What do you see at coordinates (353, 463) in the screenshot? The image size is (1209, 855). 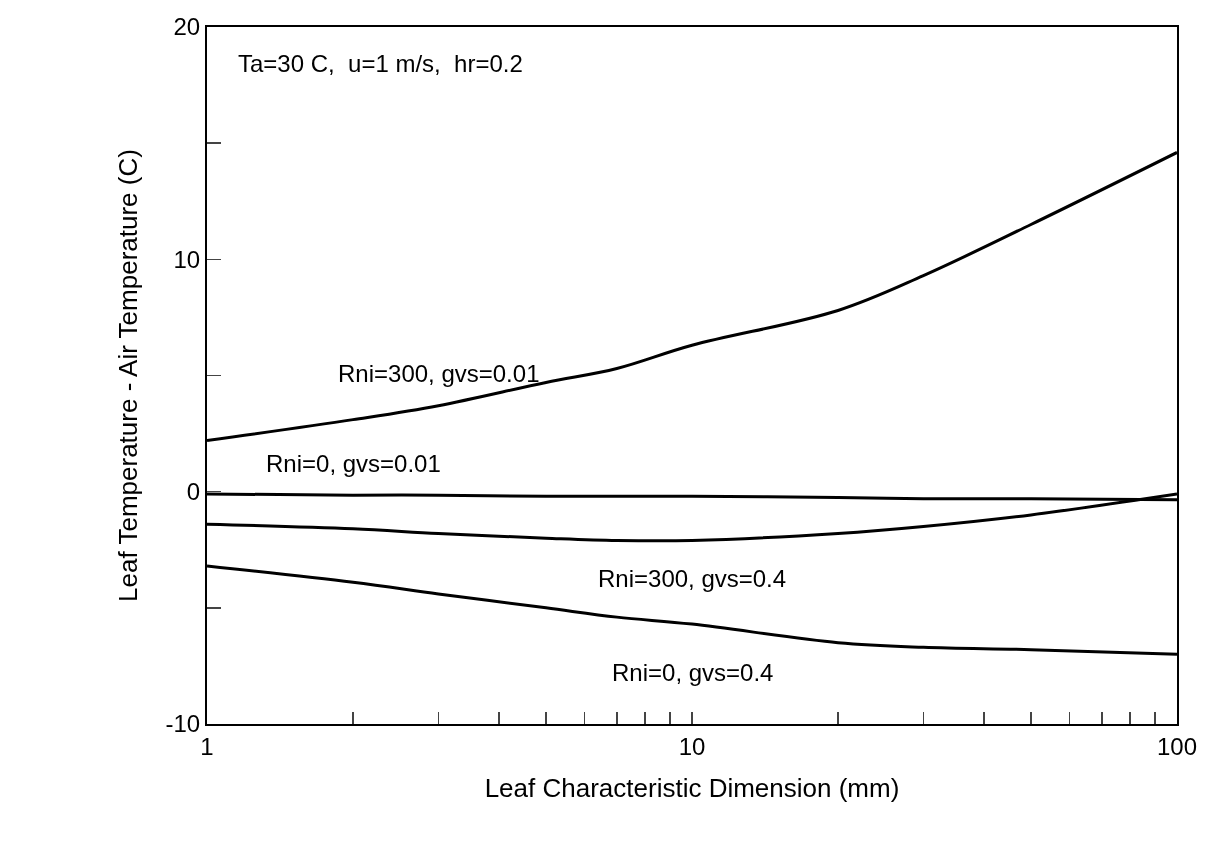 I see `series-label: Rni=0, gvs=0.01` at bounding box center [353, 463].